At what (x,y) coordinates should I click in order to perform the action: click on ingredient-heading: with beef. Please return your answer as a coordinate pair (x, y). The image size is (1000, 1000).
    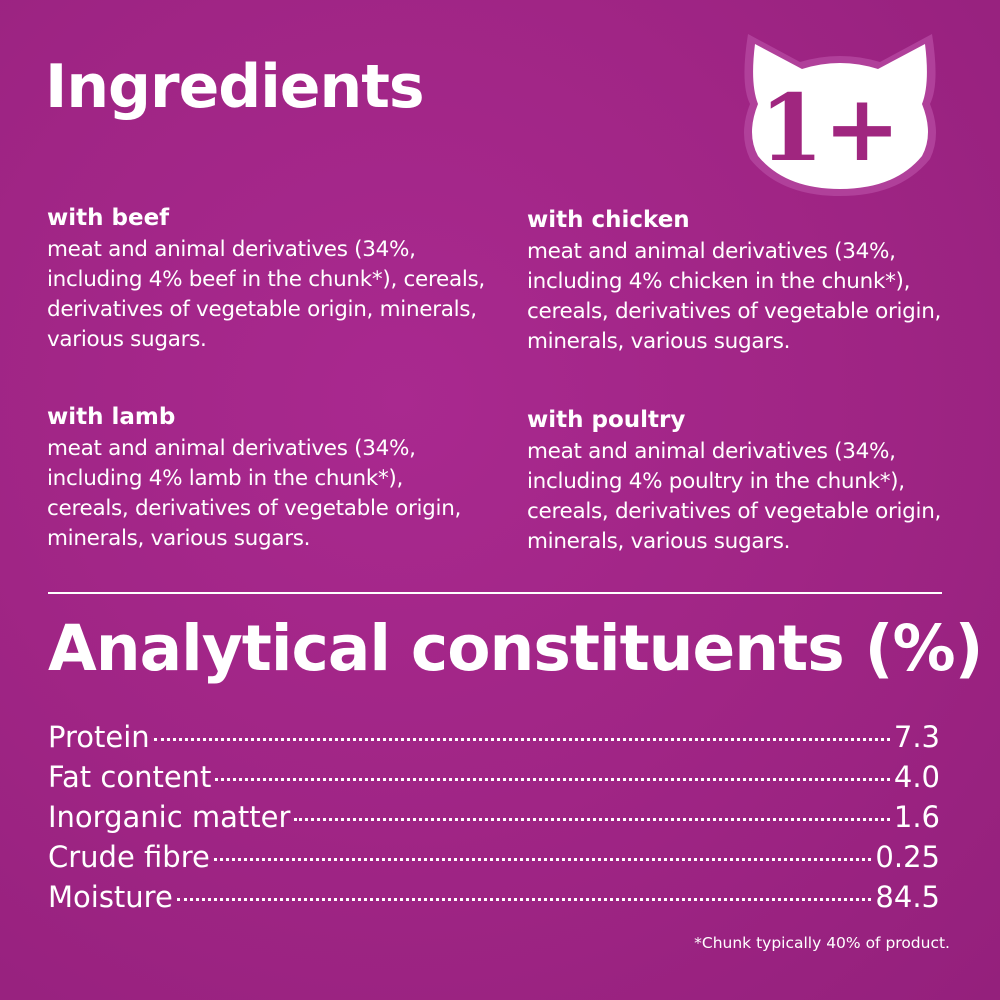
    Looking at the image, I should click on (108, 218).